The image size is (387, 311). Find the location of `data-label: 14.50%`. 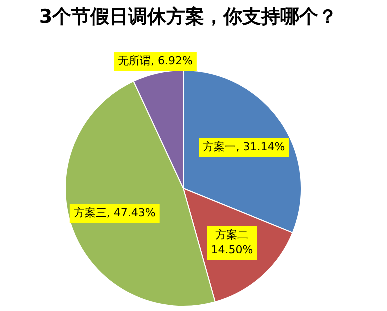

data-label: 14.50% is located at coordinates (232, 249).